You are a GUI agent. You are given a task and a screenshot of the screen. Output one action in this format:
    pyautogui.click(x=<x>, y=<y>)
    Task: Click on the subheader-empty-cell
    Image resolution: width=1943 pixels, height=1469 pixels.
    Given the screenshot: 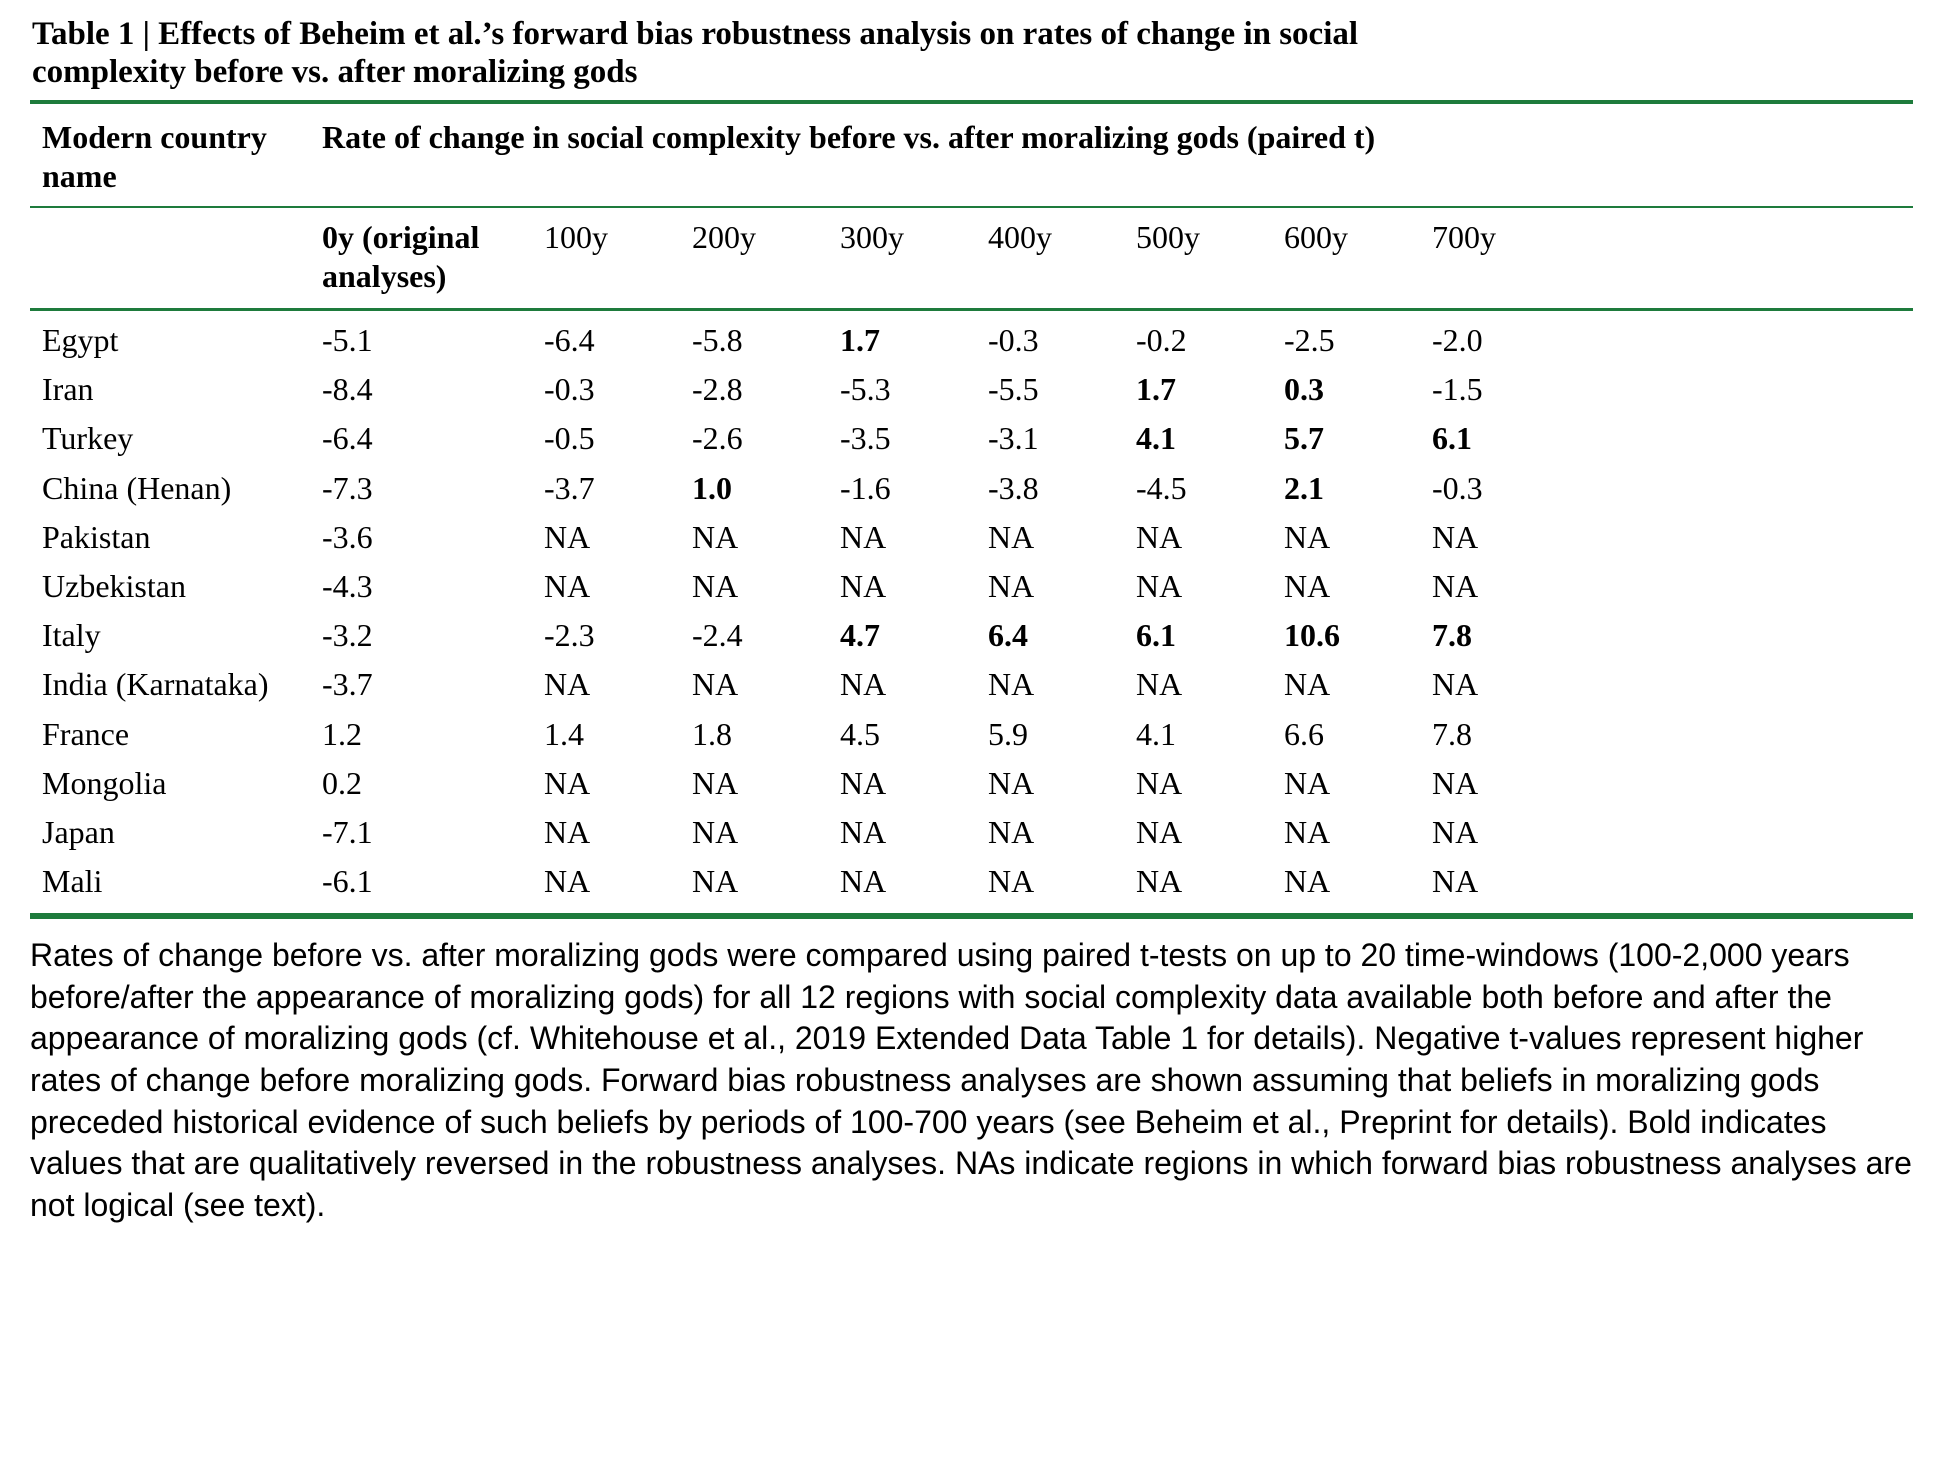 What is the action you would take?
    pyautogui.click(x=176, y=258)
    